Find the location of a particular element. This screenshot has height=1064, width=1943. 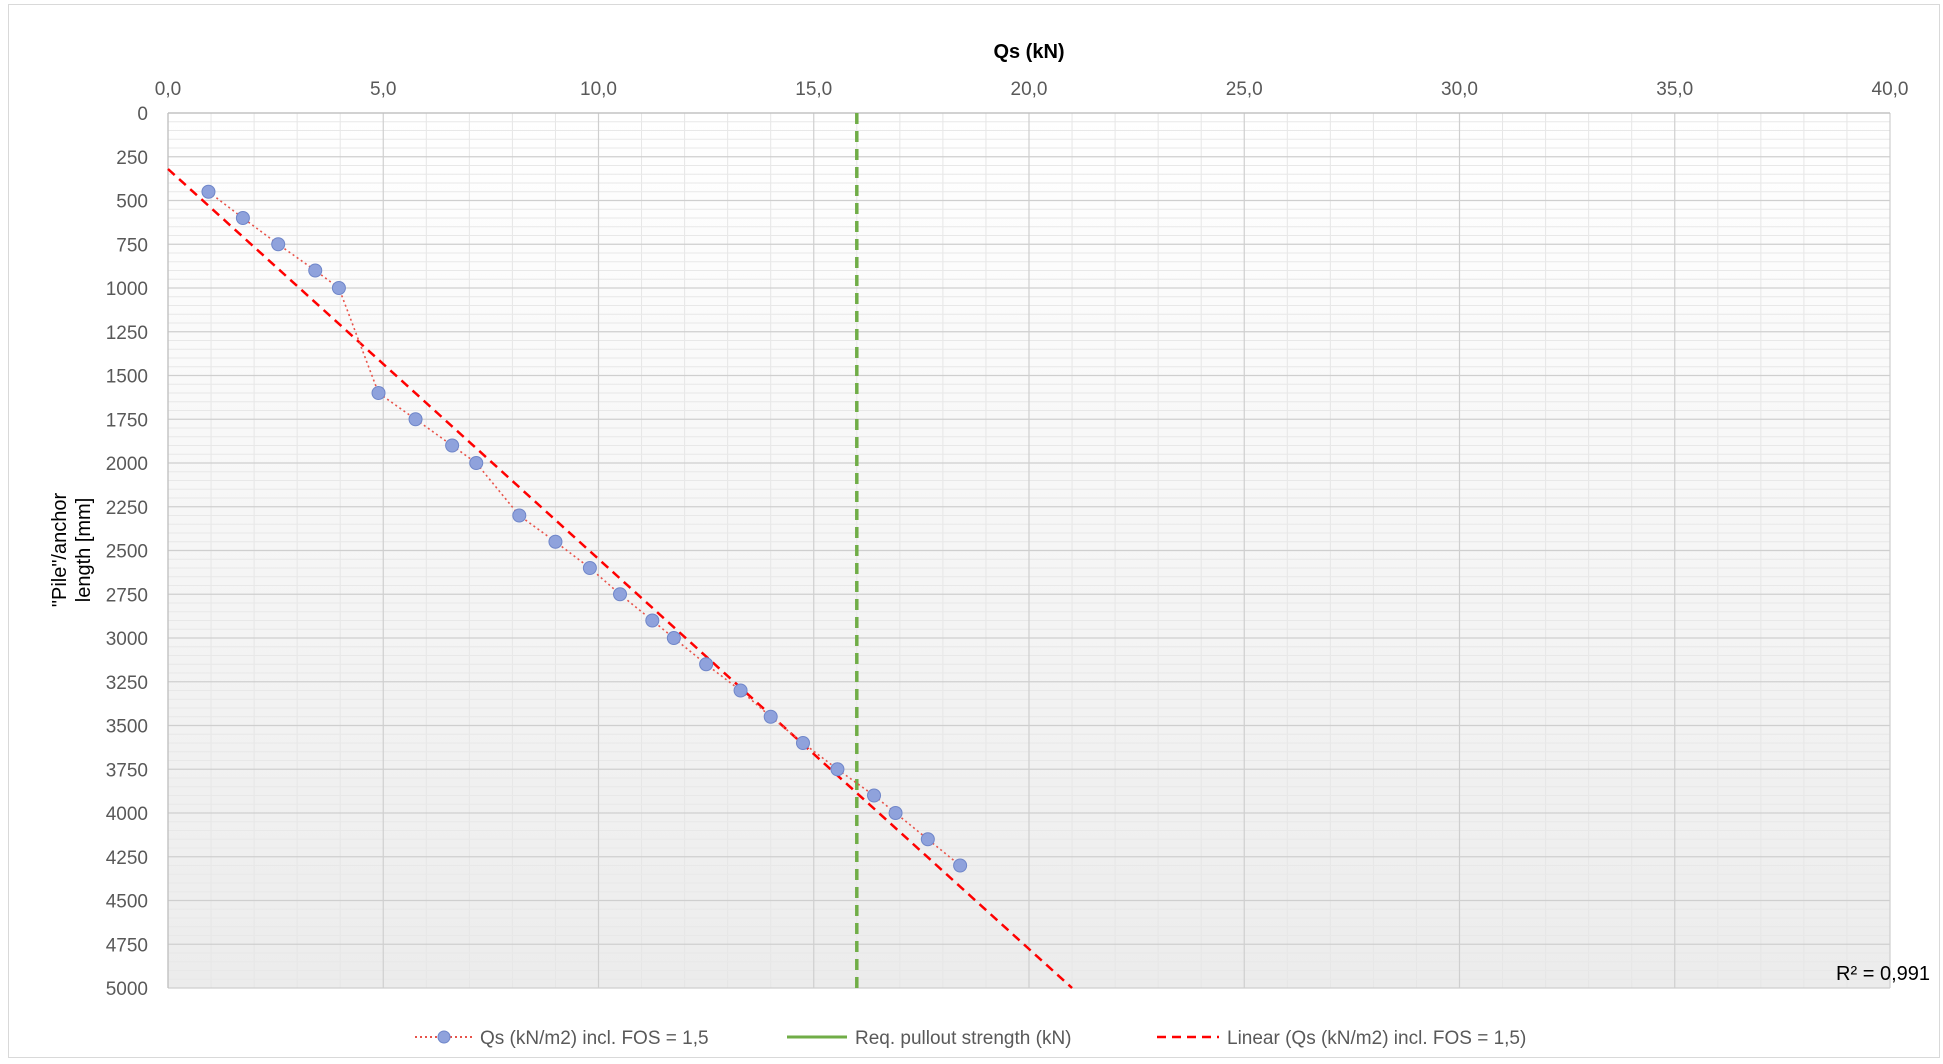

x-tick-labels: 0,0 5,0 10,0 15,0 20,0 25,0 30,0 35,0 40,0 is located at coordinates (1032, 89).